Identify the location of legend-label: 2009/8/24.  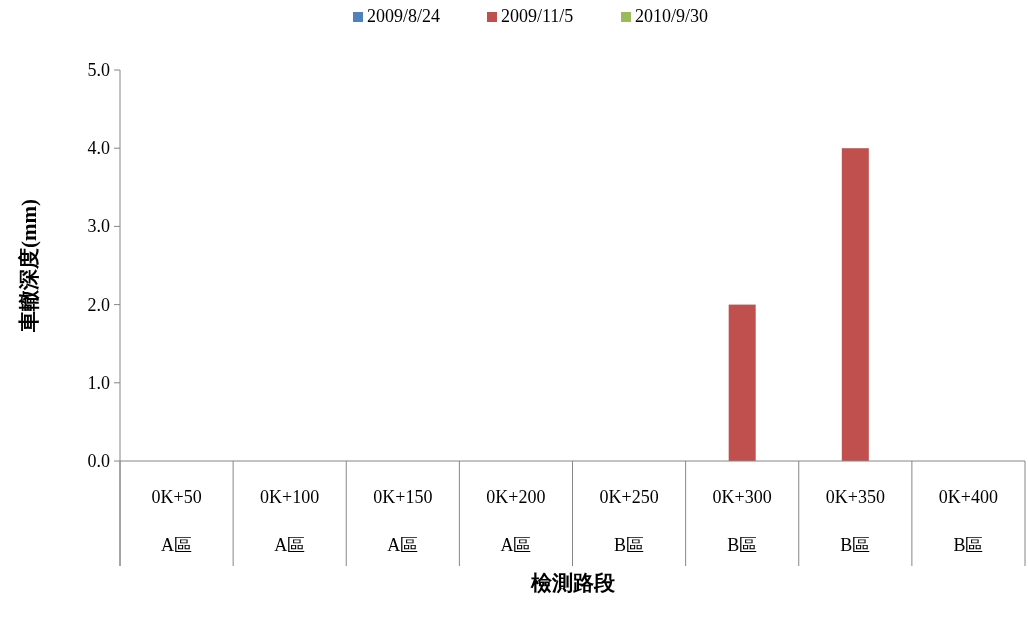
(404, 16).